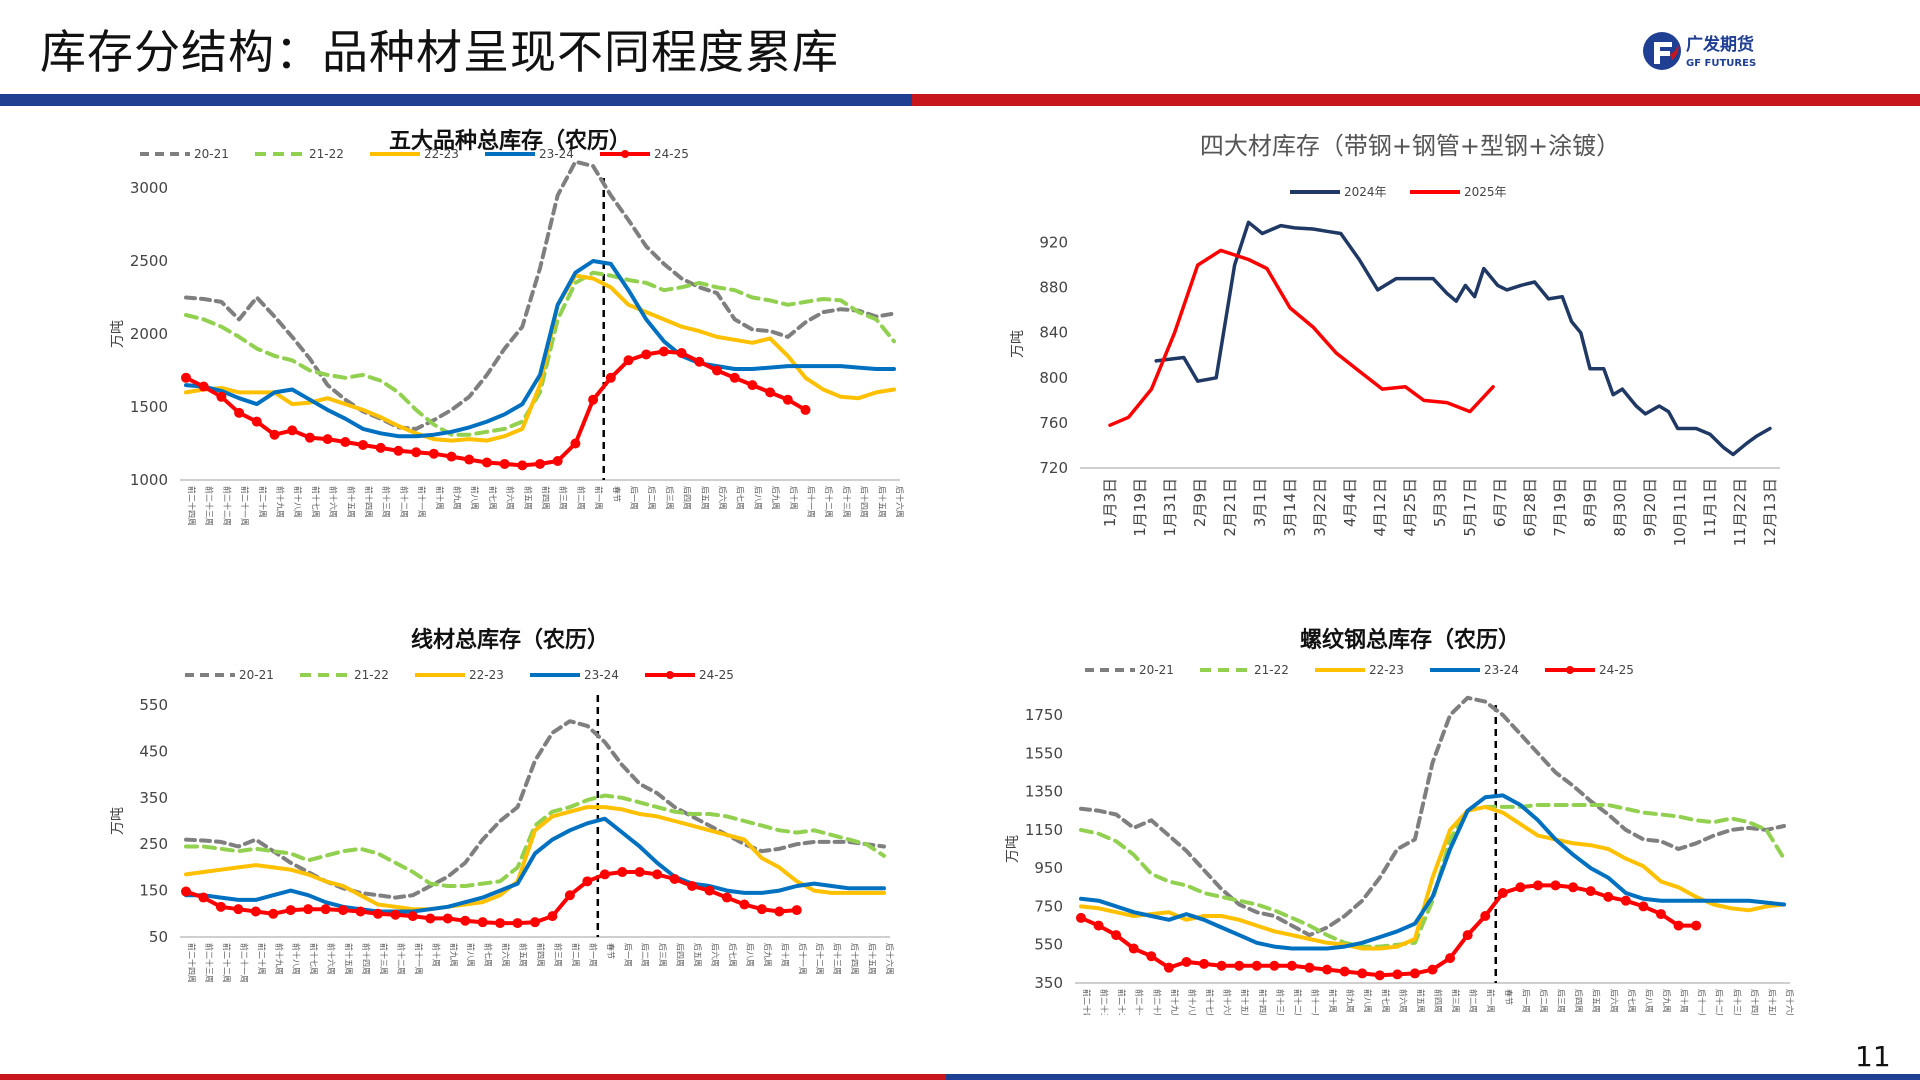 This screenshot has height=1080, width=1920. I want to click on x-tick-label: 前二十二周, so click(227, 506).